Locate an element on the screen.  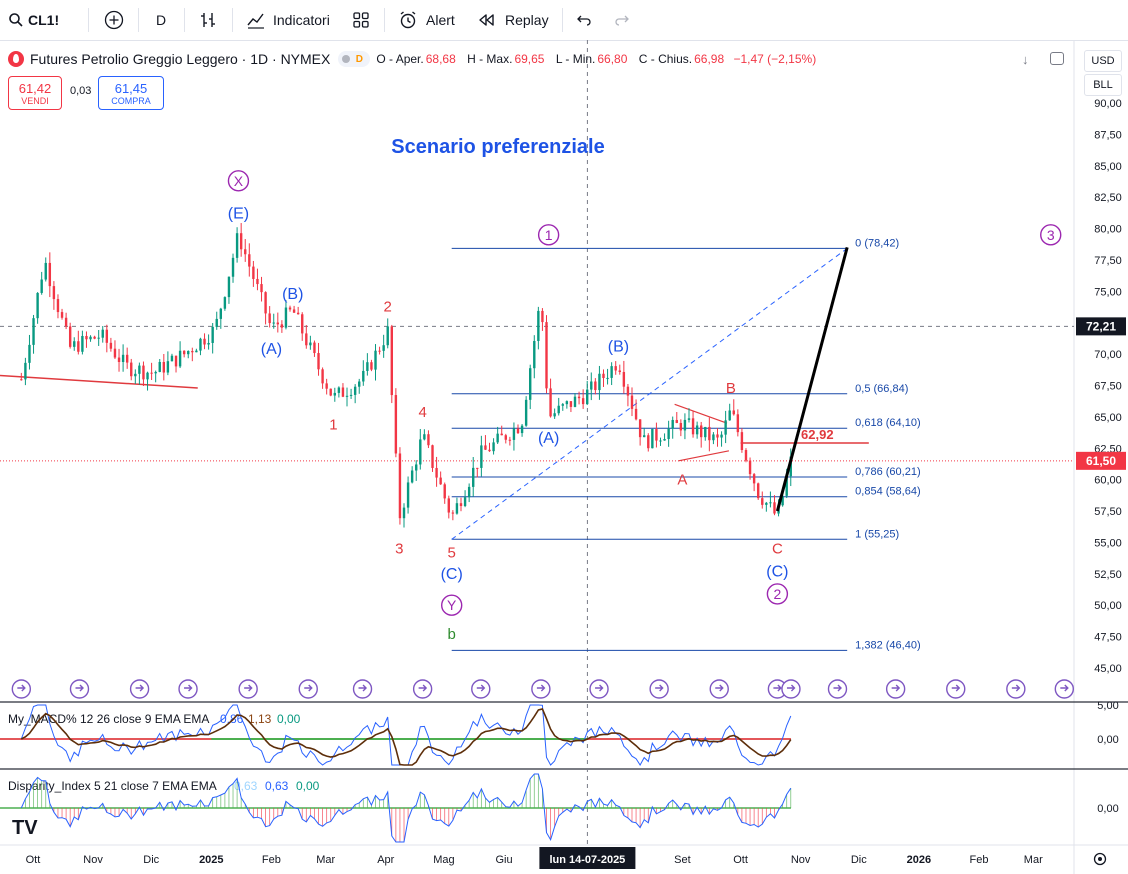
wave-label: Y is located at coordinates (452, 605).